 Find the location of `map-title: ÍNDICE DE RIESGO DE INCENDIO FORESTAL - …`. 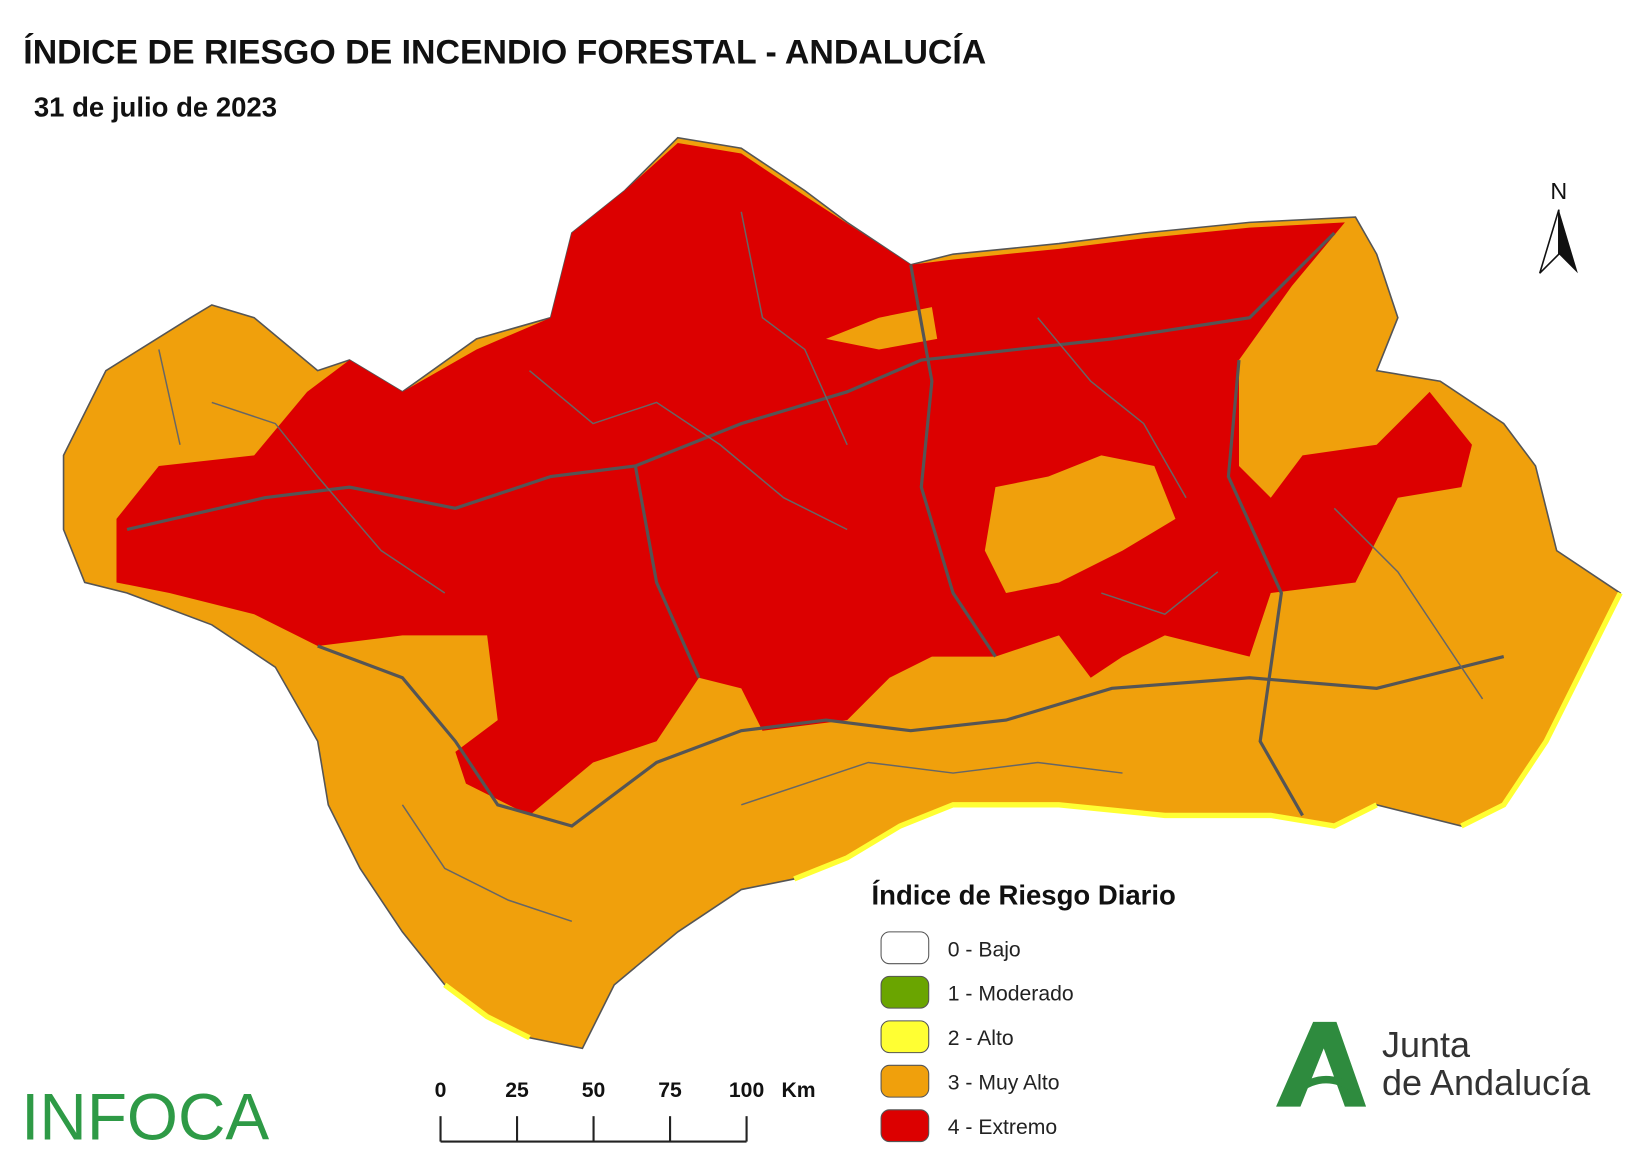

map-title: ÍNDICE DE RIESGO DE INCENDIO FORESTAL - … is located at coordinates (504, 53).